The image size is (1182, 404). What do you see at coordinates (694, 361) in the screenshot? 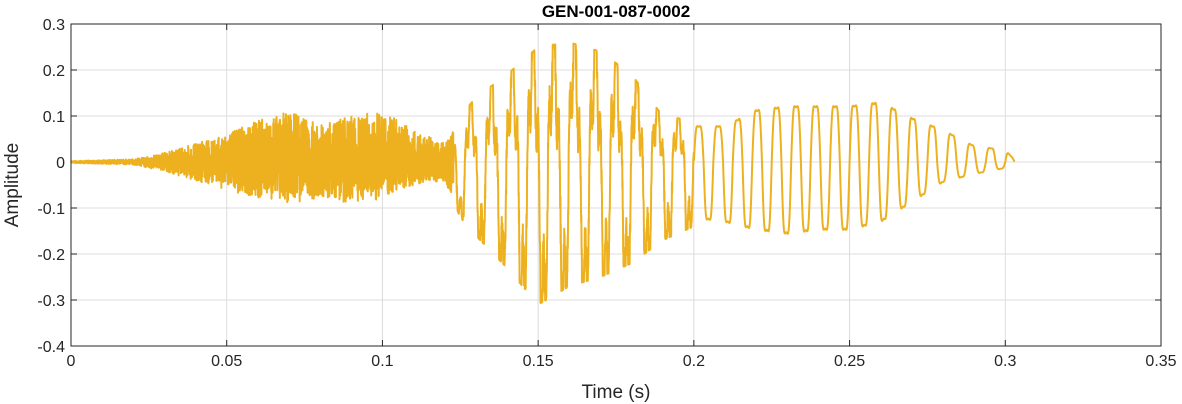
I see `x-tick-label: 0.2` at bounding box center [694, 361].